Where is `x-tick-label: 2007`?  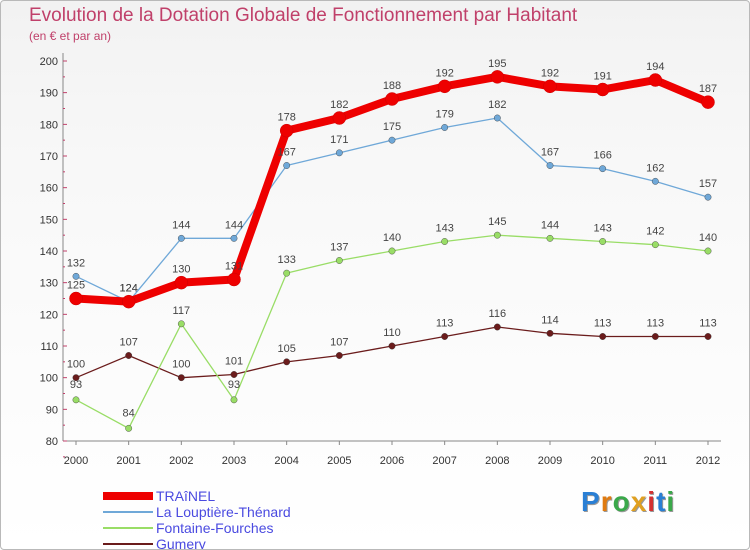
x-tick-label: 2007 is located at coordinates (444, 461).